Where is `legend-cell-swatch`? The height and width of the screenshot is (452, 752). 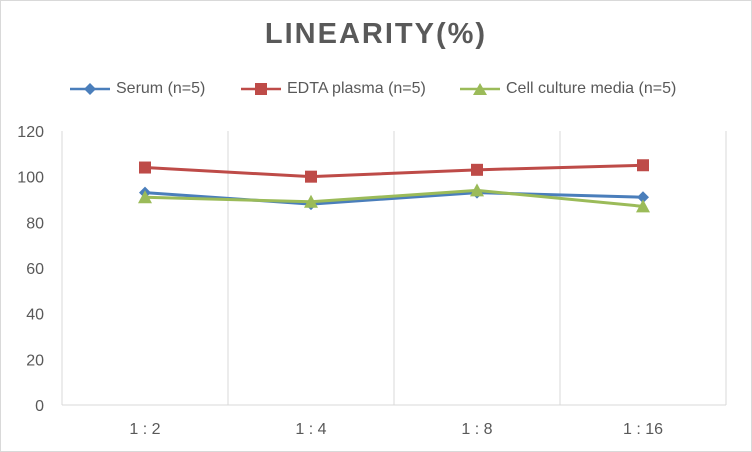 legend-cell-swatch is located at coordinates (480, 89).